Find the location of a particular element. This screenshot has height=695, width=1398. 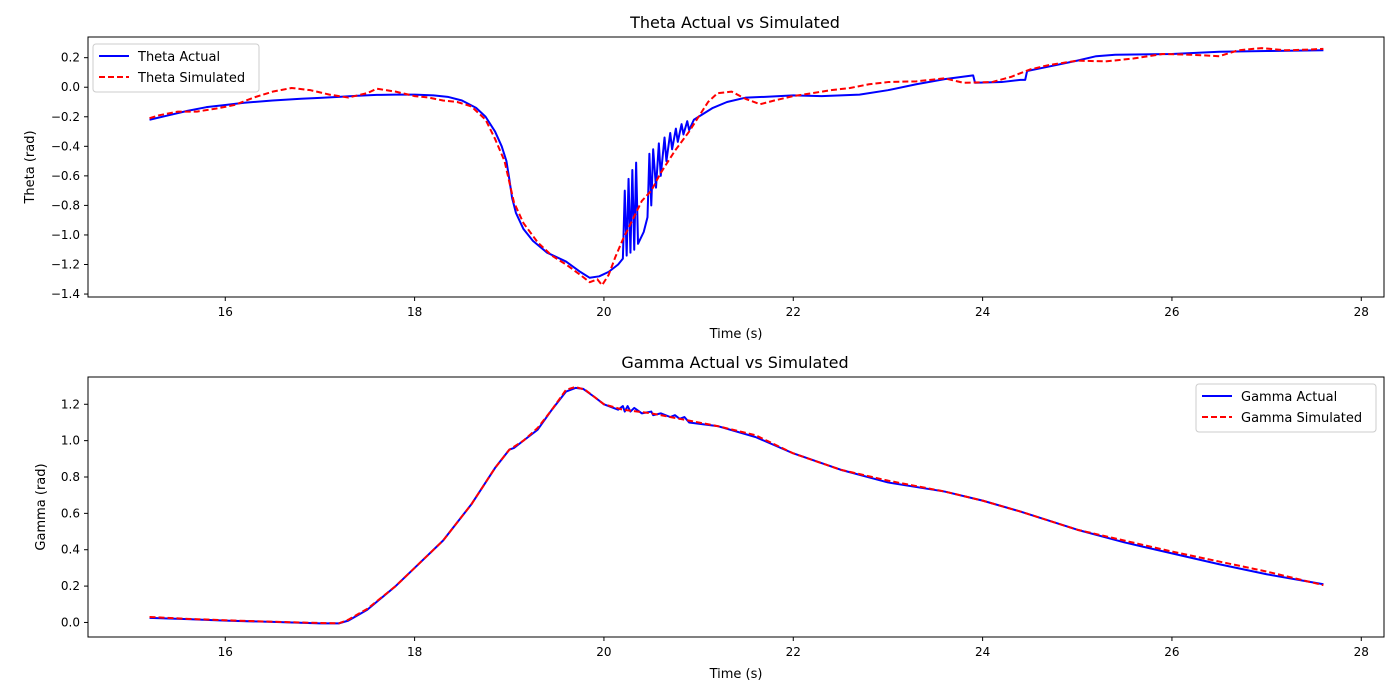

theta-chart-title: Theta Actual vs Simulated is located at coordinates (734, 22).